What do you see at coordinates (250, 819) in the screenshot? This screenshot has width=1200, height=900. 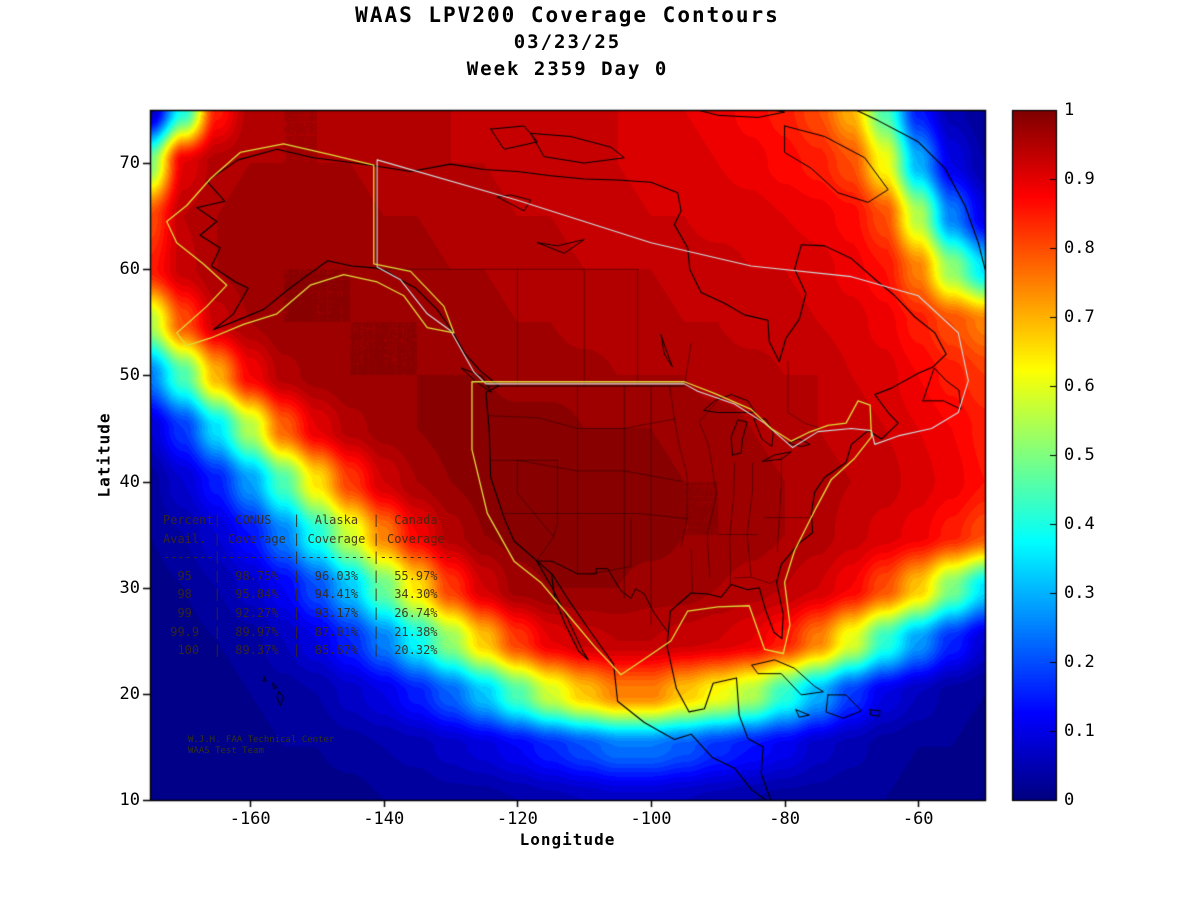 I see `x-tick-label: -160` at bounding box center [250, 819].